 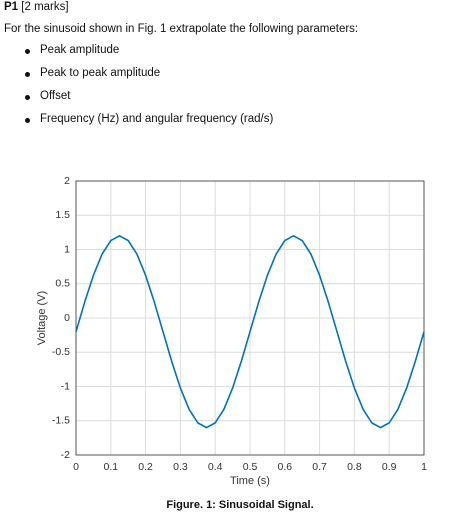 I want to click on figure-caption: Figure. 1: Sinusoidal Signal., so click(x=239, y=505).